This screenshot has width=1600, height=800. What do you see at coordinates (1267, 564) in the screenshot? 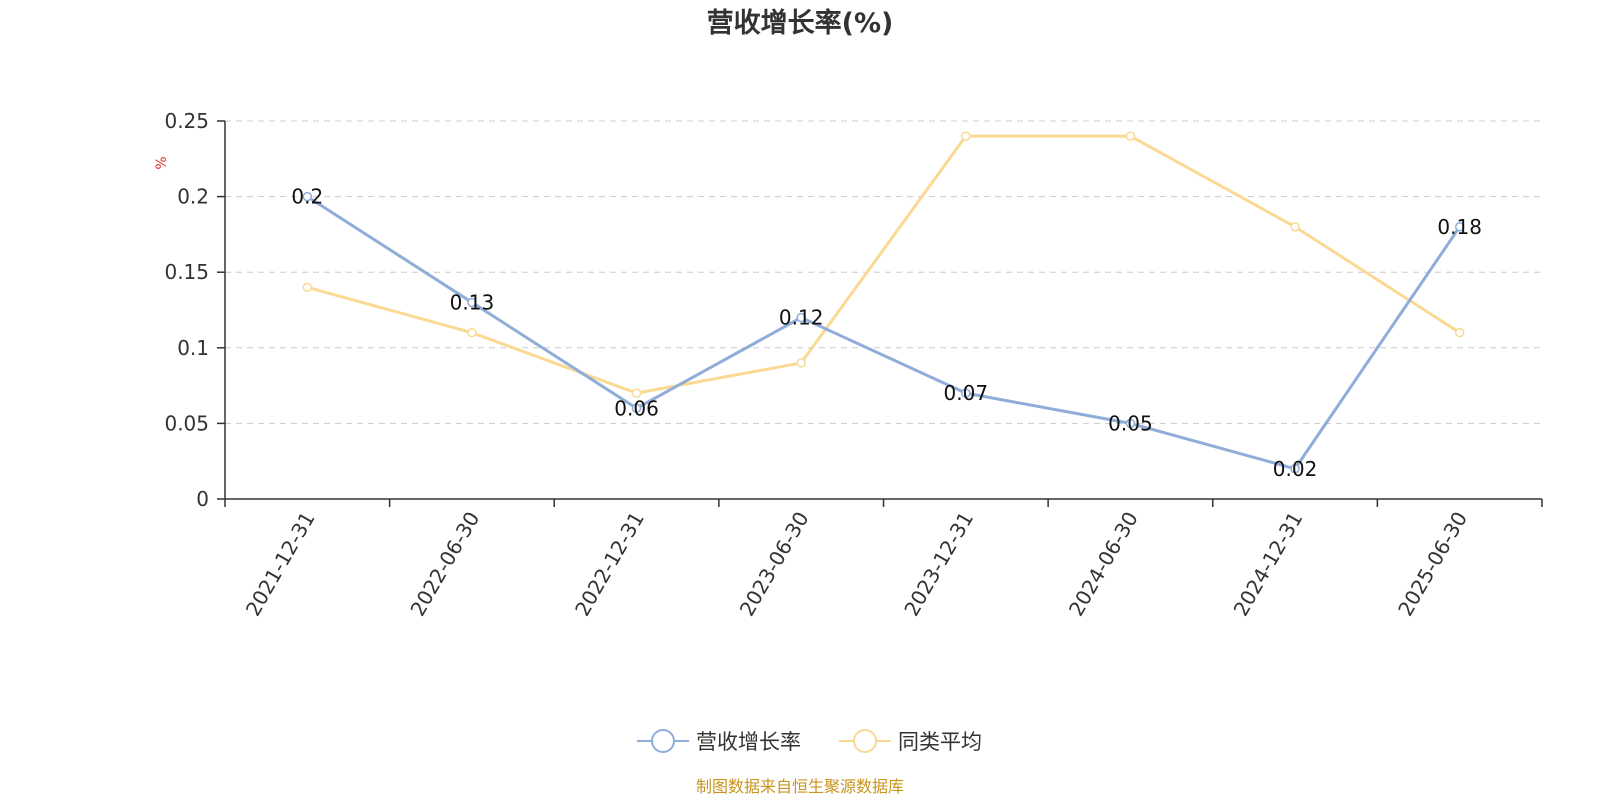
I see `x-tick-label: 2024-12-31` at bounding box center [1267, 564].